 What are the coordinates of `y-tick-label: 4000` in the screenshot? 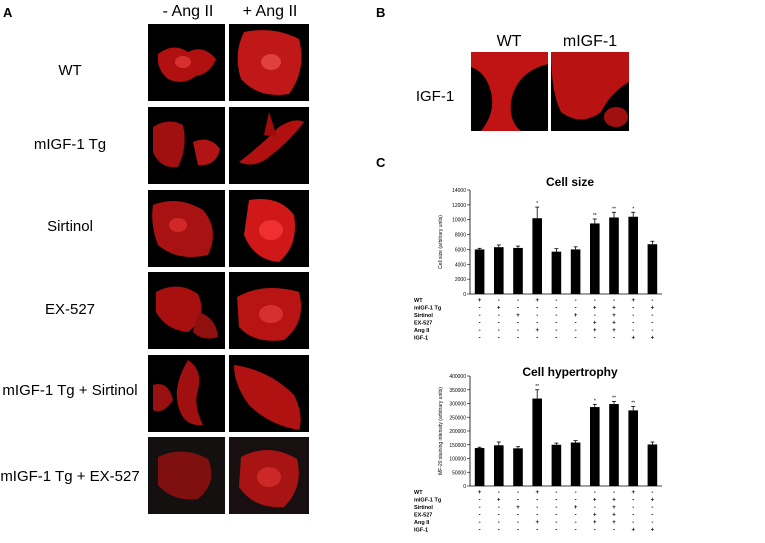 It's located at (460, 265).